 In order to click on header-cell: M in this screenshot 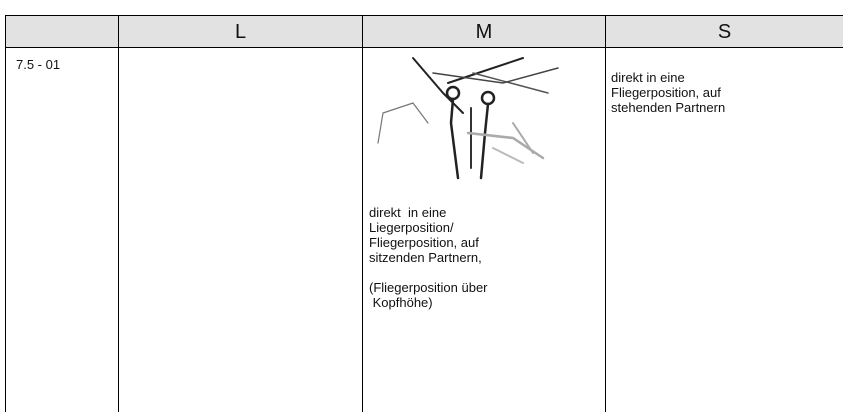, I will do `click(483, 31)`.